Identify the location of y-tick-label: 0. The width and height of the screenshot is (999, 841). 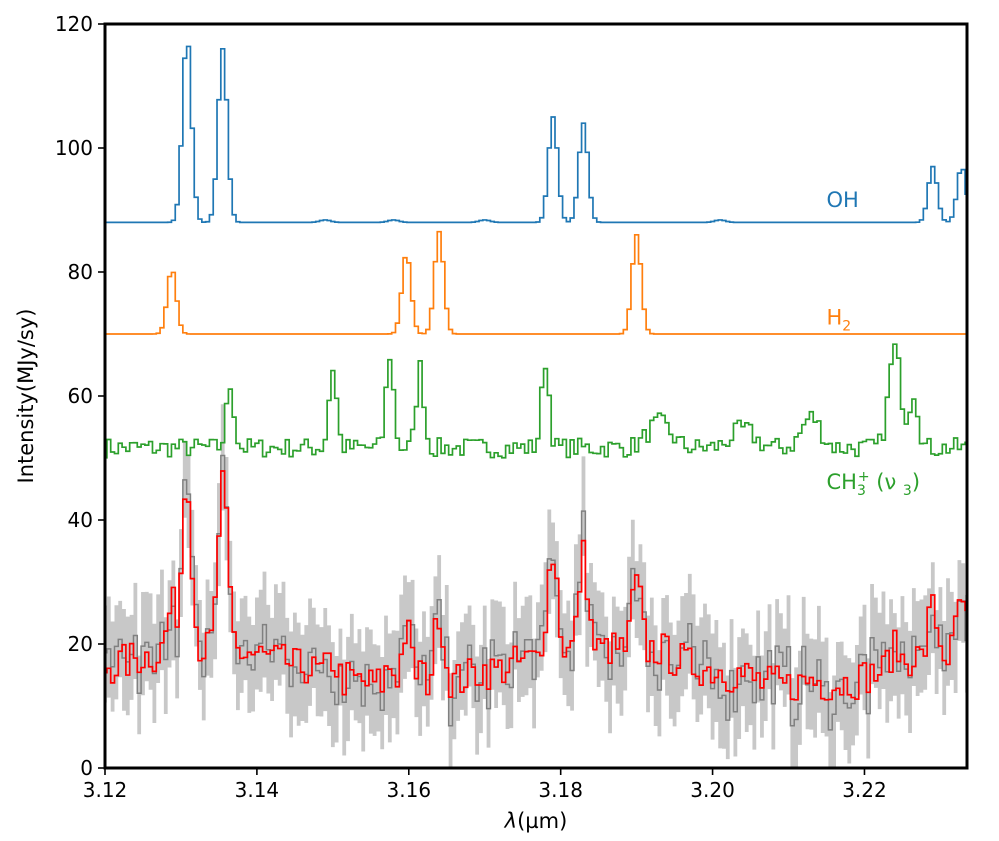
(86, 768).